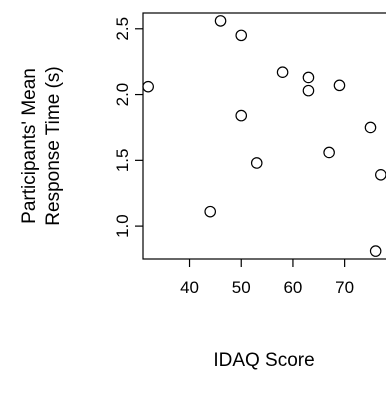 This screenshot has height=393, width=386. I want to click on y-axis-label-line-1: Participants' Mean, so click(29, 146).